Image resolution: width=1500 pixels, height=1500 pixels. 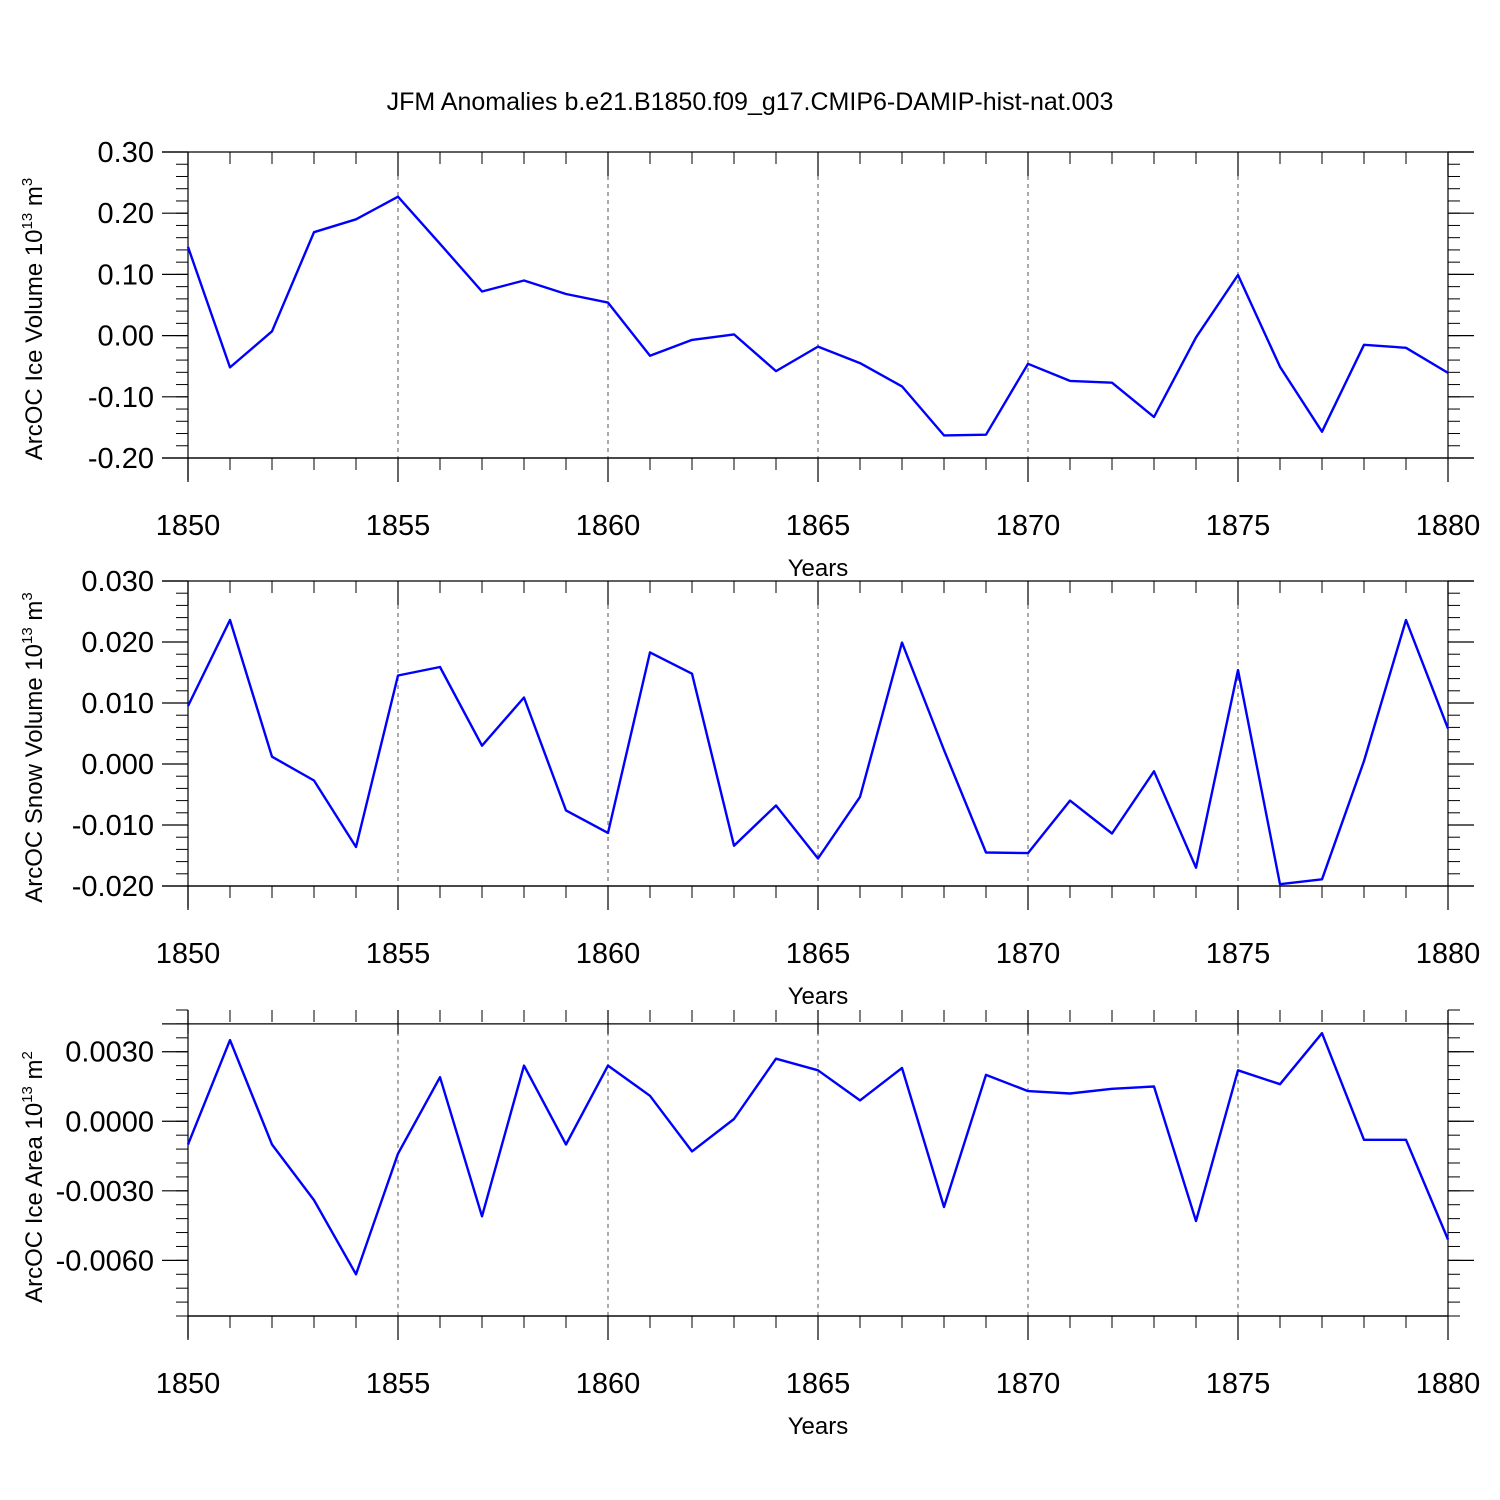 What do you see at coordinates (109, 1122) in the screenshot?
I see `y-tick-label: 0.0000` at bounding box center [109, 1122].